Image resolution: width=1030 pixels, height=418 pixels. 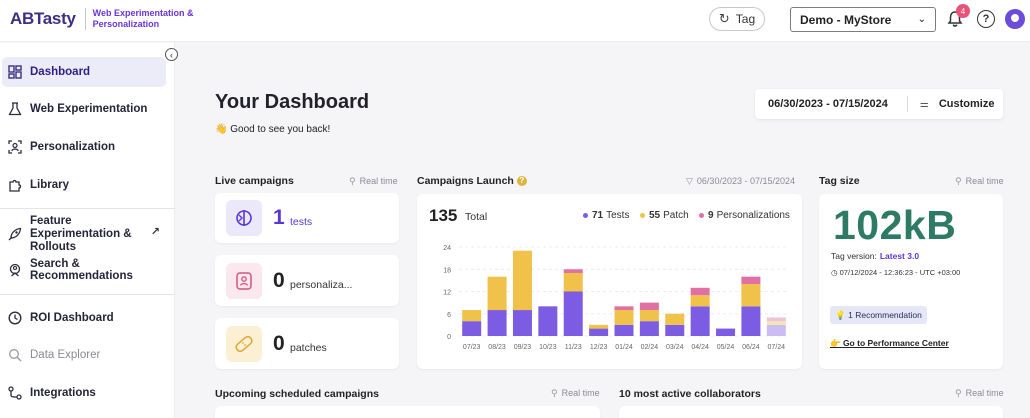 I want to click on customize-button: Customize, so click(x=966, y=104).